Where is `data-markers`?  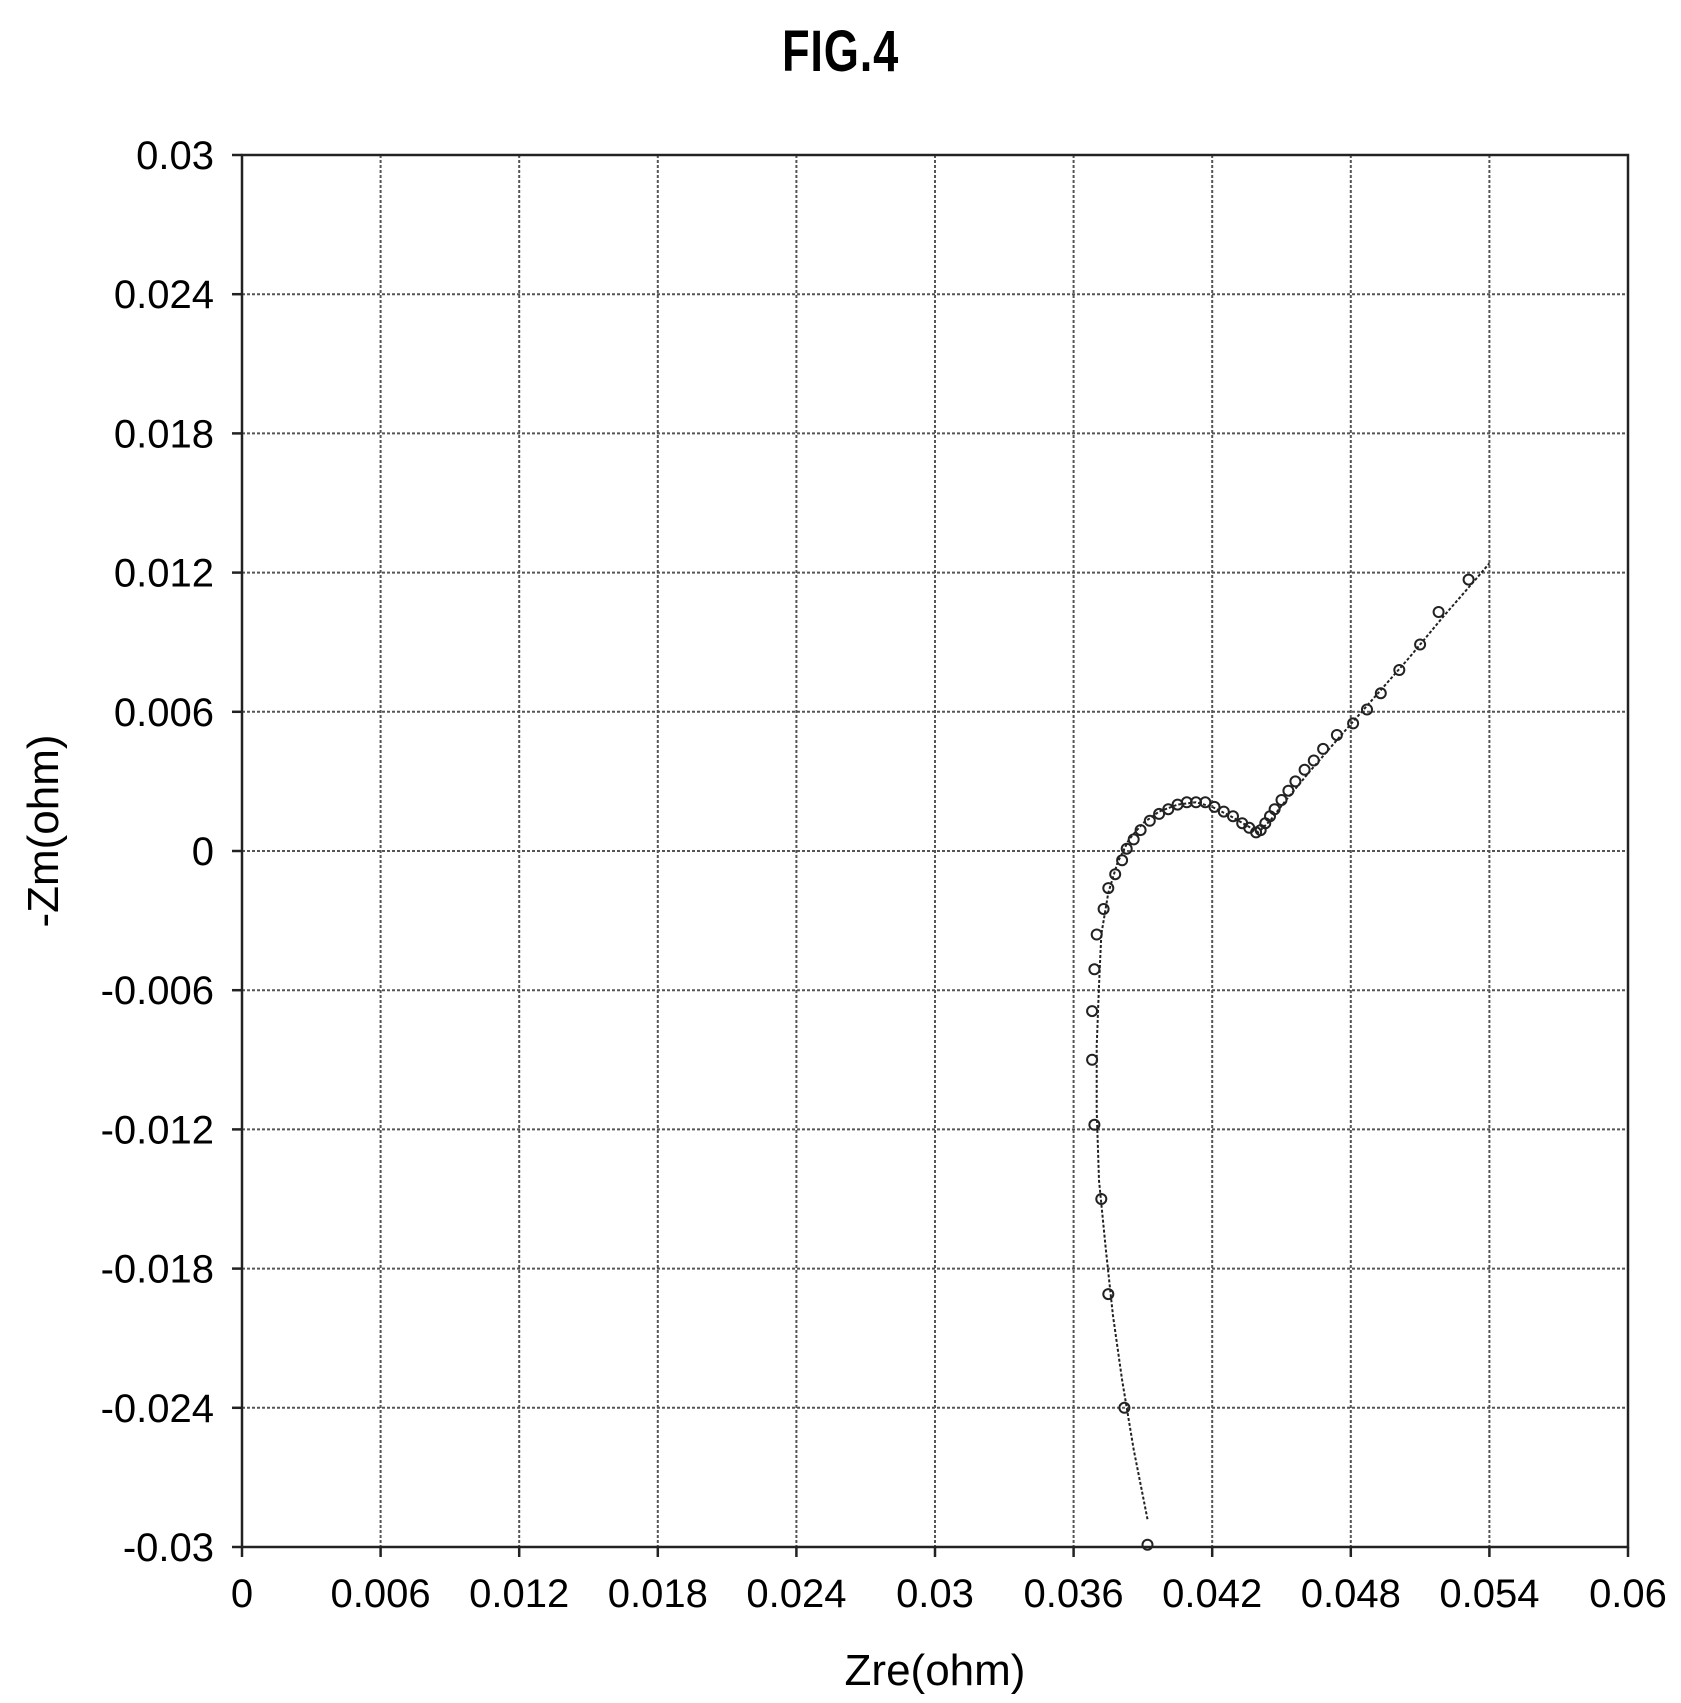
data-markers is located at coordinates (1280, 1062).